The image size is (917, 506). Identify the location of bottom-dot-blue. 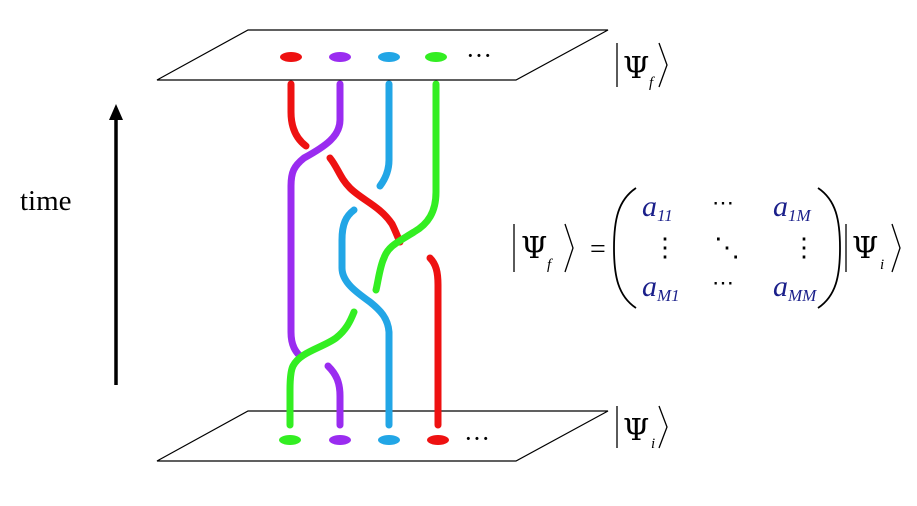
(389, 440).